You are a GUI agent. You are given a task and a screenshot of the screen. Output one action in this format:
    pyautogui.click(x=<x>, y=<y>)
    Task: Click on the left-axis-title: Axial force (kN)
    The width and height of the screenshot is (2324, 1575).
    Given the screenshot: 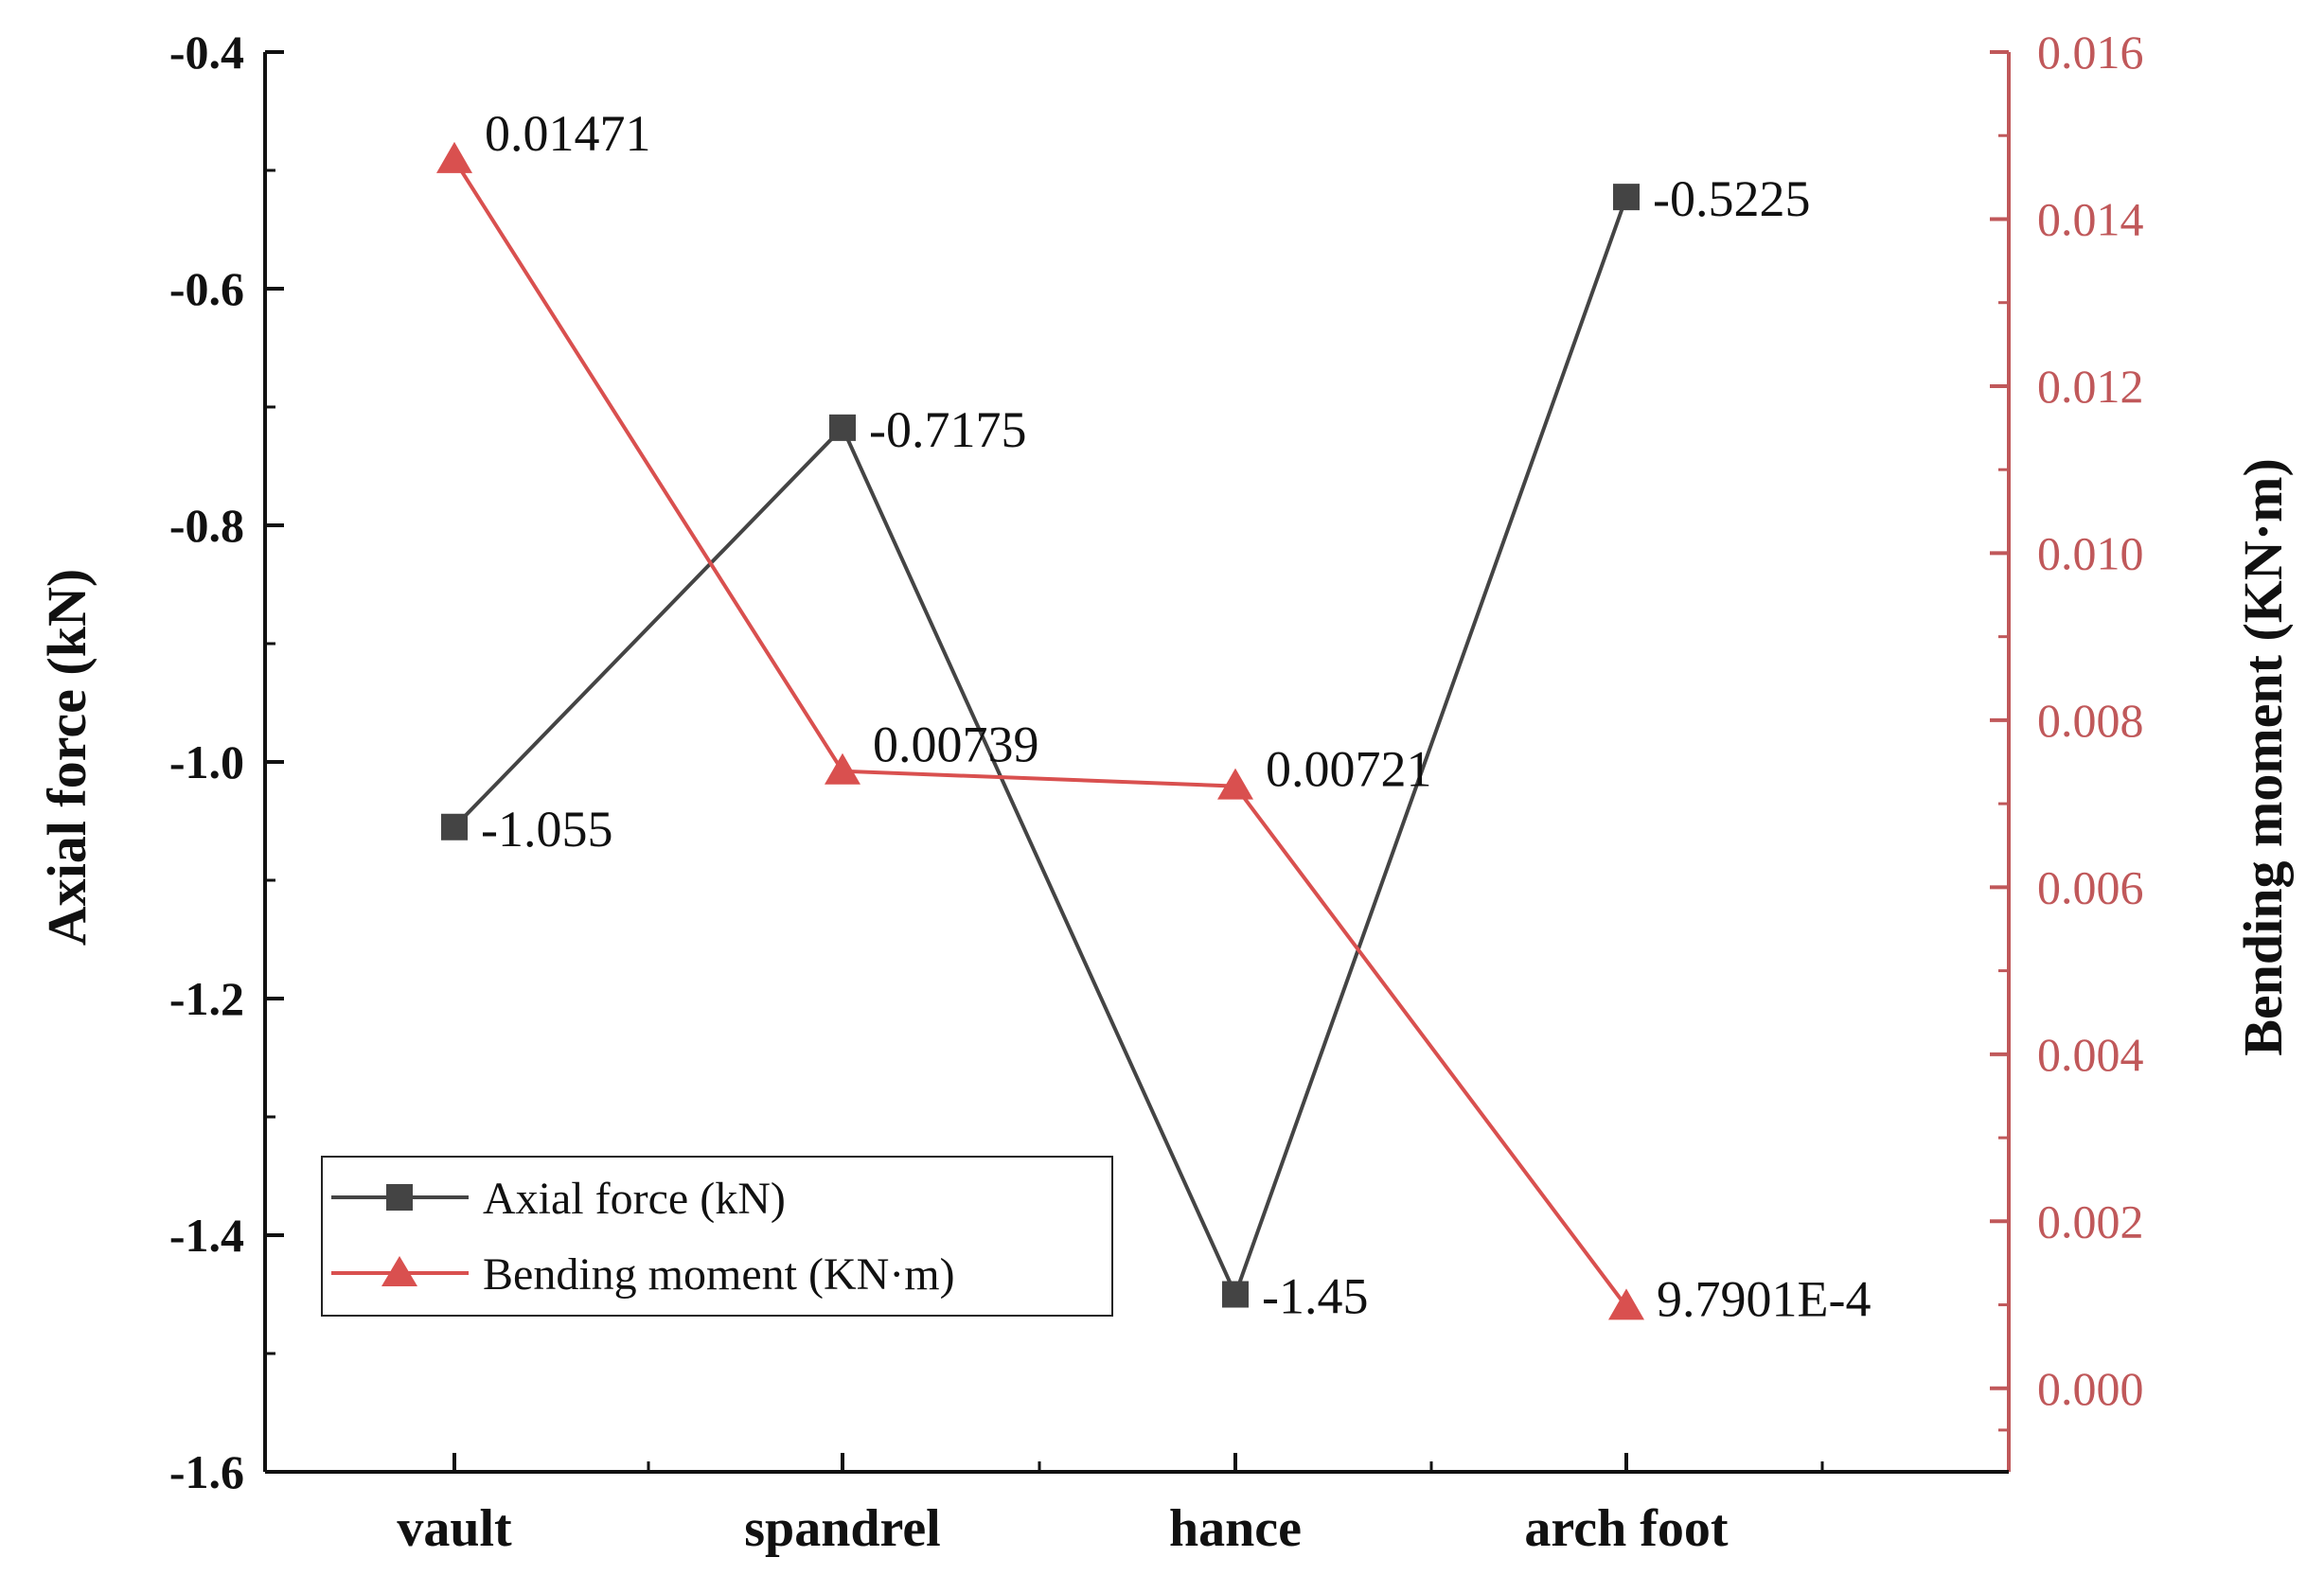 What is the action you would take?
    pyautogui.click(x=67, y=758)
    